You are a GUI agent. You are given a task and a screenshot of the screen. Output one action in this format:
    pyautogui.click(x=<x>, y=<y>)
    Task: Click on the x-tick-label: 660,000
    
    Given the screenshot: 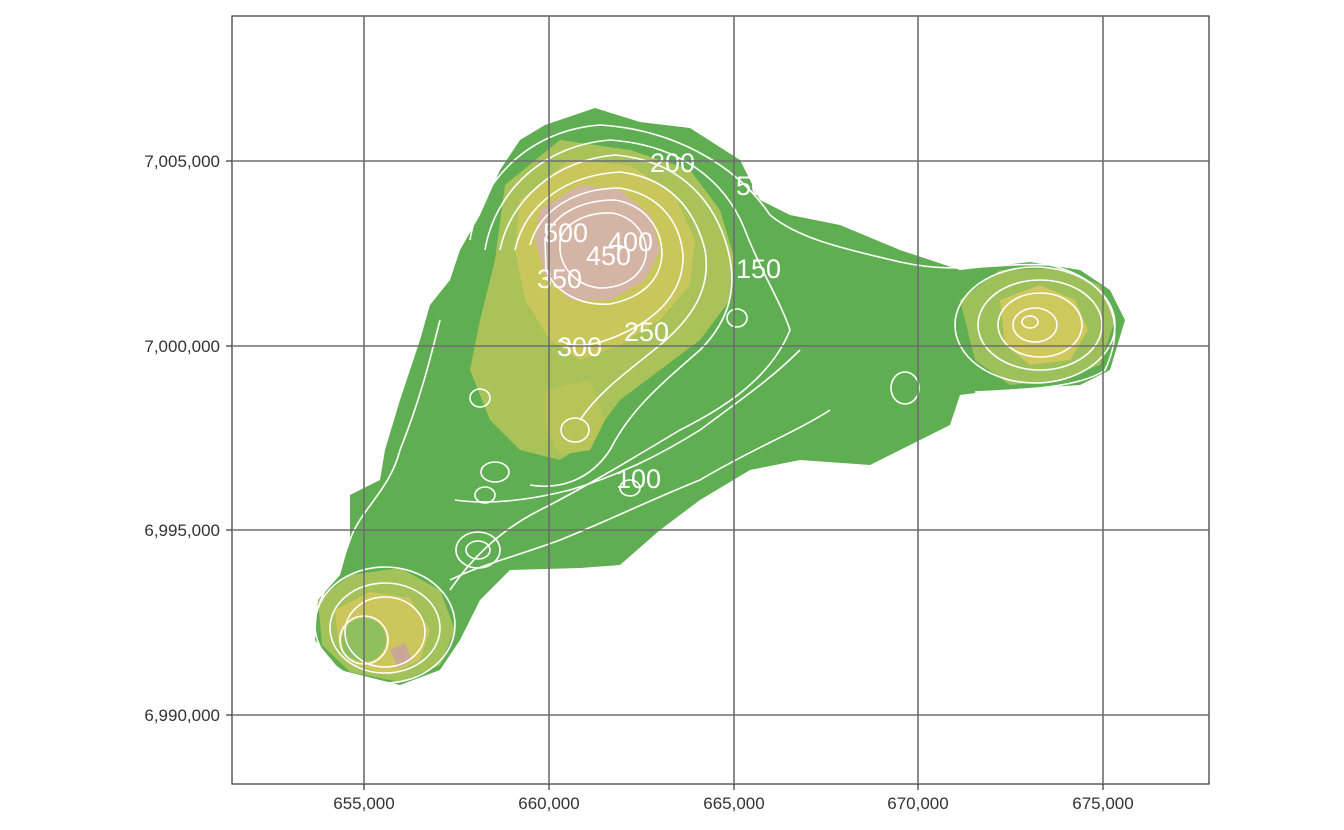 What is the action you would take?
    pyautogui.click(x=548, y=803)
    